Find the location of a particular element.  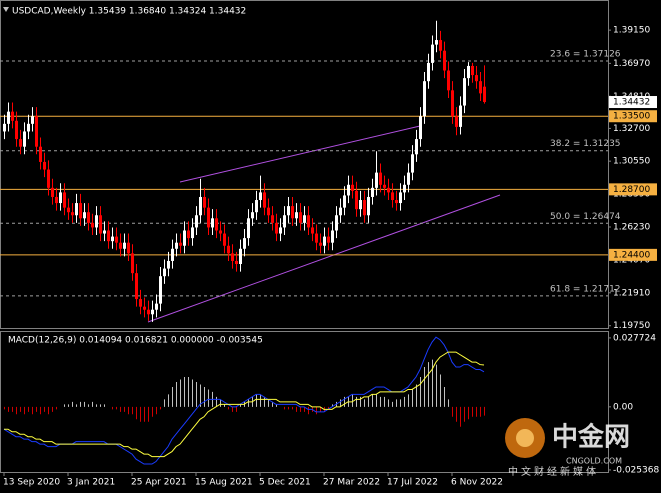

y-tick-label: 1.39150 is located at coordinates (631, 31).